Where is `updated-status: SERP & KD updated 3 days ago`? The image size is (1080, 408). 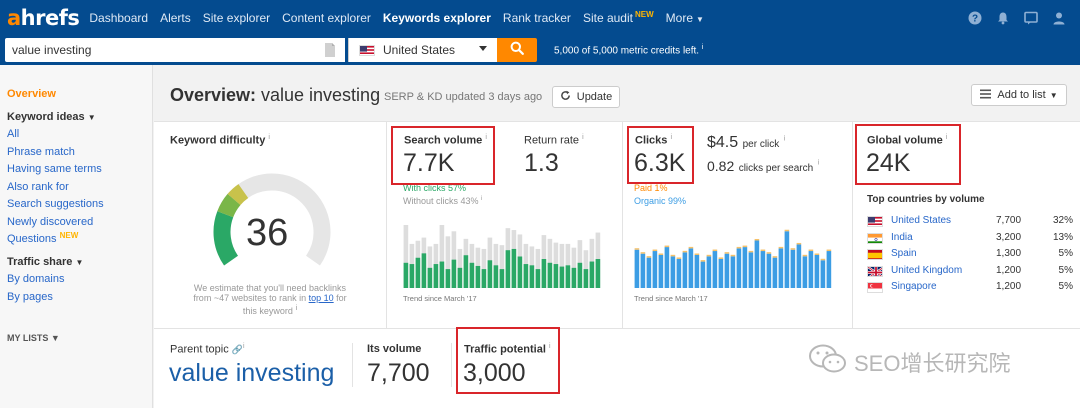
updated-status: SERP & KD updated 3 days ago is located at coordinates (463, 97).